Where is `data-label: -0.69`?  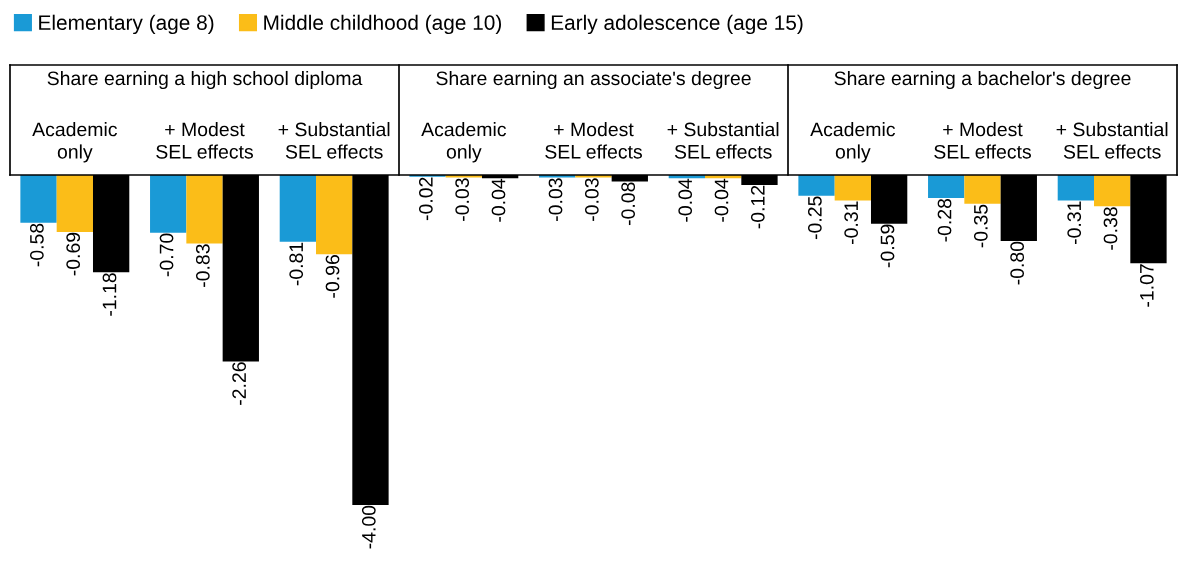 data-label: -0.69 is located at coordinates (73, 254).